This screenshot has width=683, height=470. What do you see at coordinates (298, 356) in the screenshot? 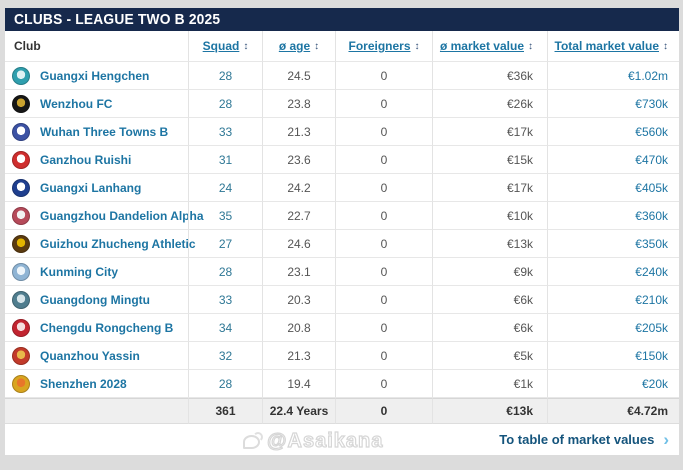
I see `age-cell: 21.3` at bounding box center [298, 356].